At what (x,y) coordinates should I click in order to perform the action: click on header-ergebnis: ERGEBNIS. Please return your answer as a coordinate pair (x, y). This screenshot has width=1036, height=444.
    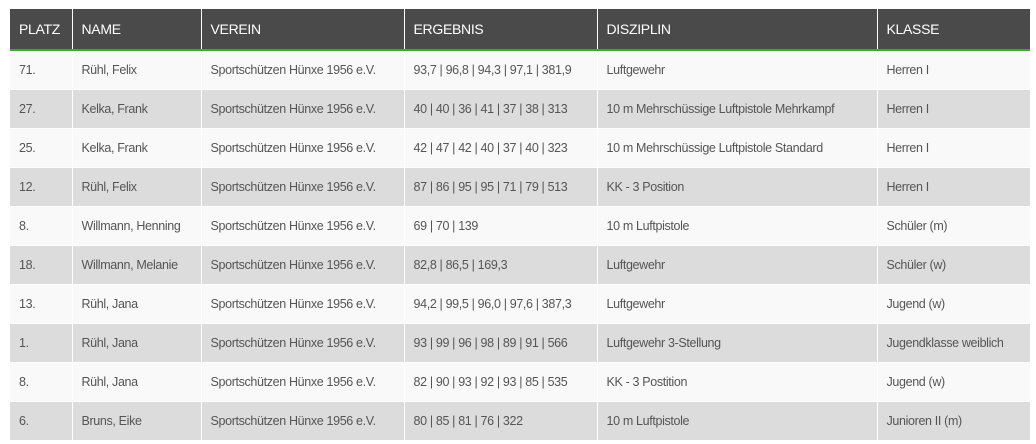
    Looking at the image, I should click on (501, 30).